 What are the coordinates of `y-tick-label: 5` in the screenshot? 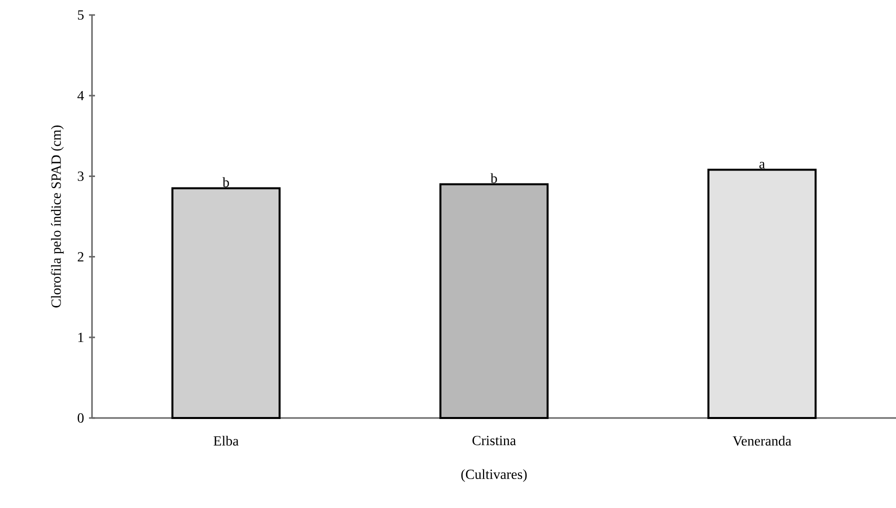 It's located at (81, 15).